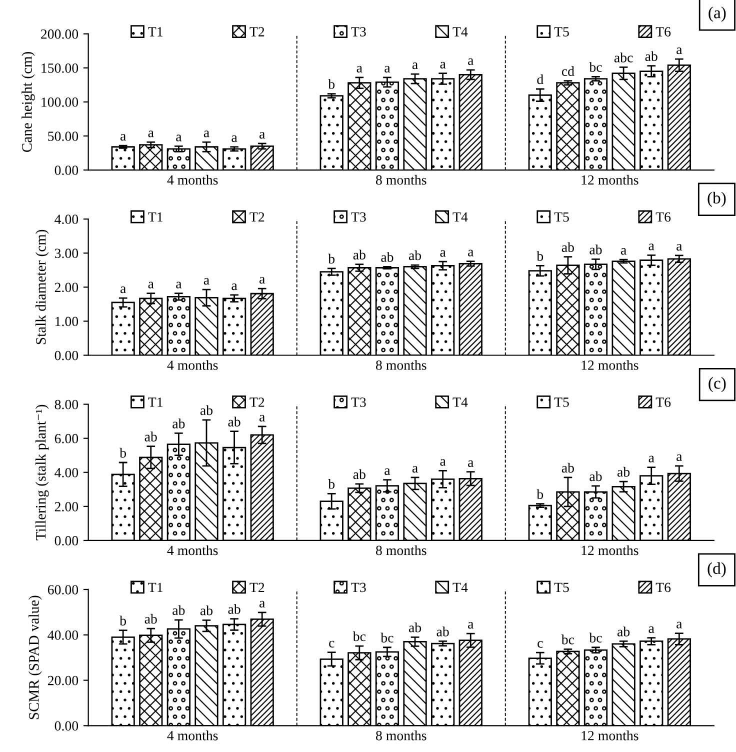  I want to click on chart-title: (b), so click(717, 199).